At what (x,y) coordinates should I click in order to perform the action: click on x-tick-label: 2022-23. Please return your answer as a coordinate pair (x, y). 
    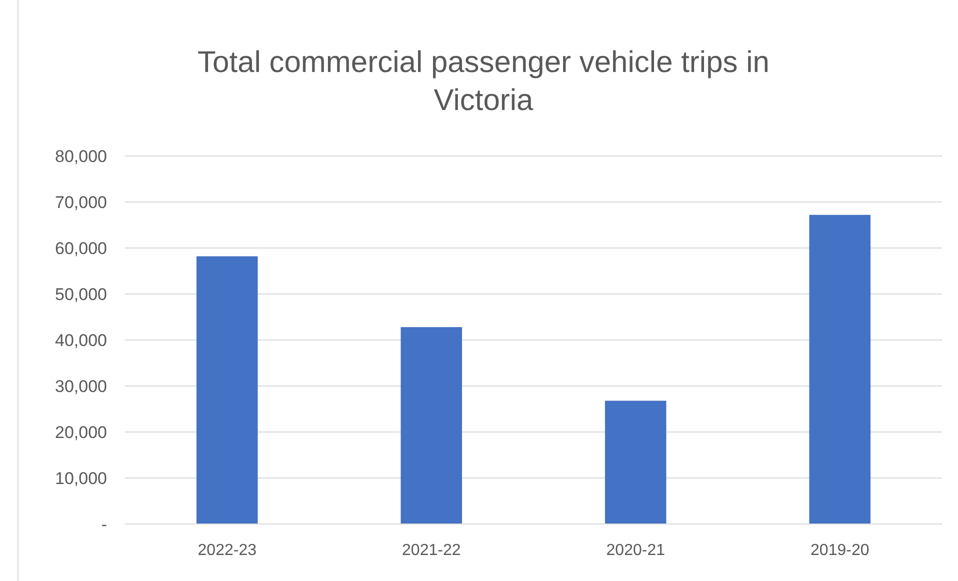
    Looking at the image, I should click on (227, 550).